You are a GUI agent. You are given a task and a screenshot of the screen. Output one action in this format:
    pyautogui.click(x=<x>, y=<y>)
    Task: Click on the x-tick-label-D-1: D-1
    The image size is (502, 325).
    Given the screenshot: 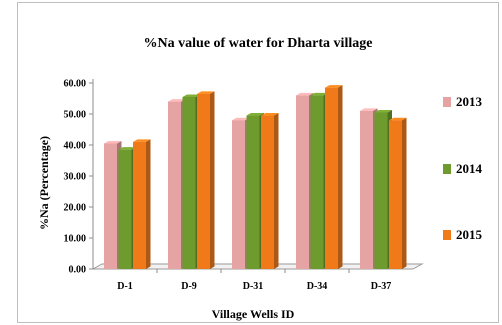 What is the action you would take?
    pyautogui.click(x=125, y=286)
    